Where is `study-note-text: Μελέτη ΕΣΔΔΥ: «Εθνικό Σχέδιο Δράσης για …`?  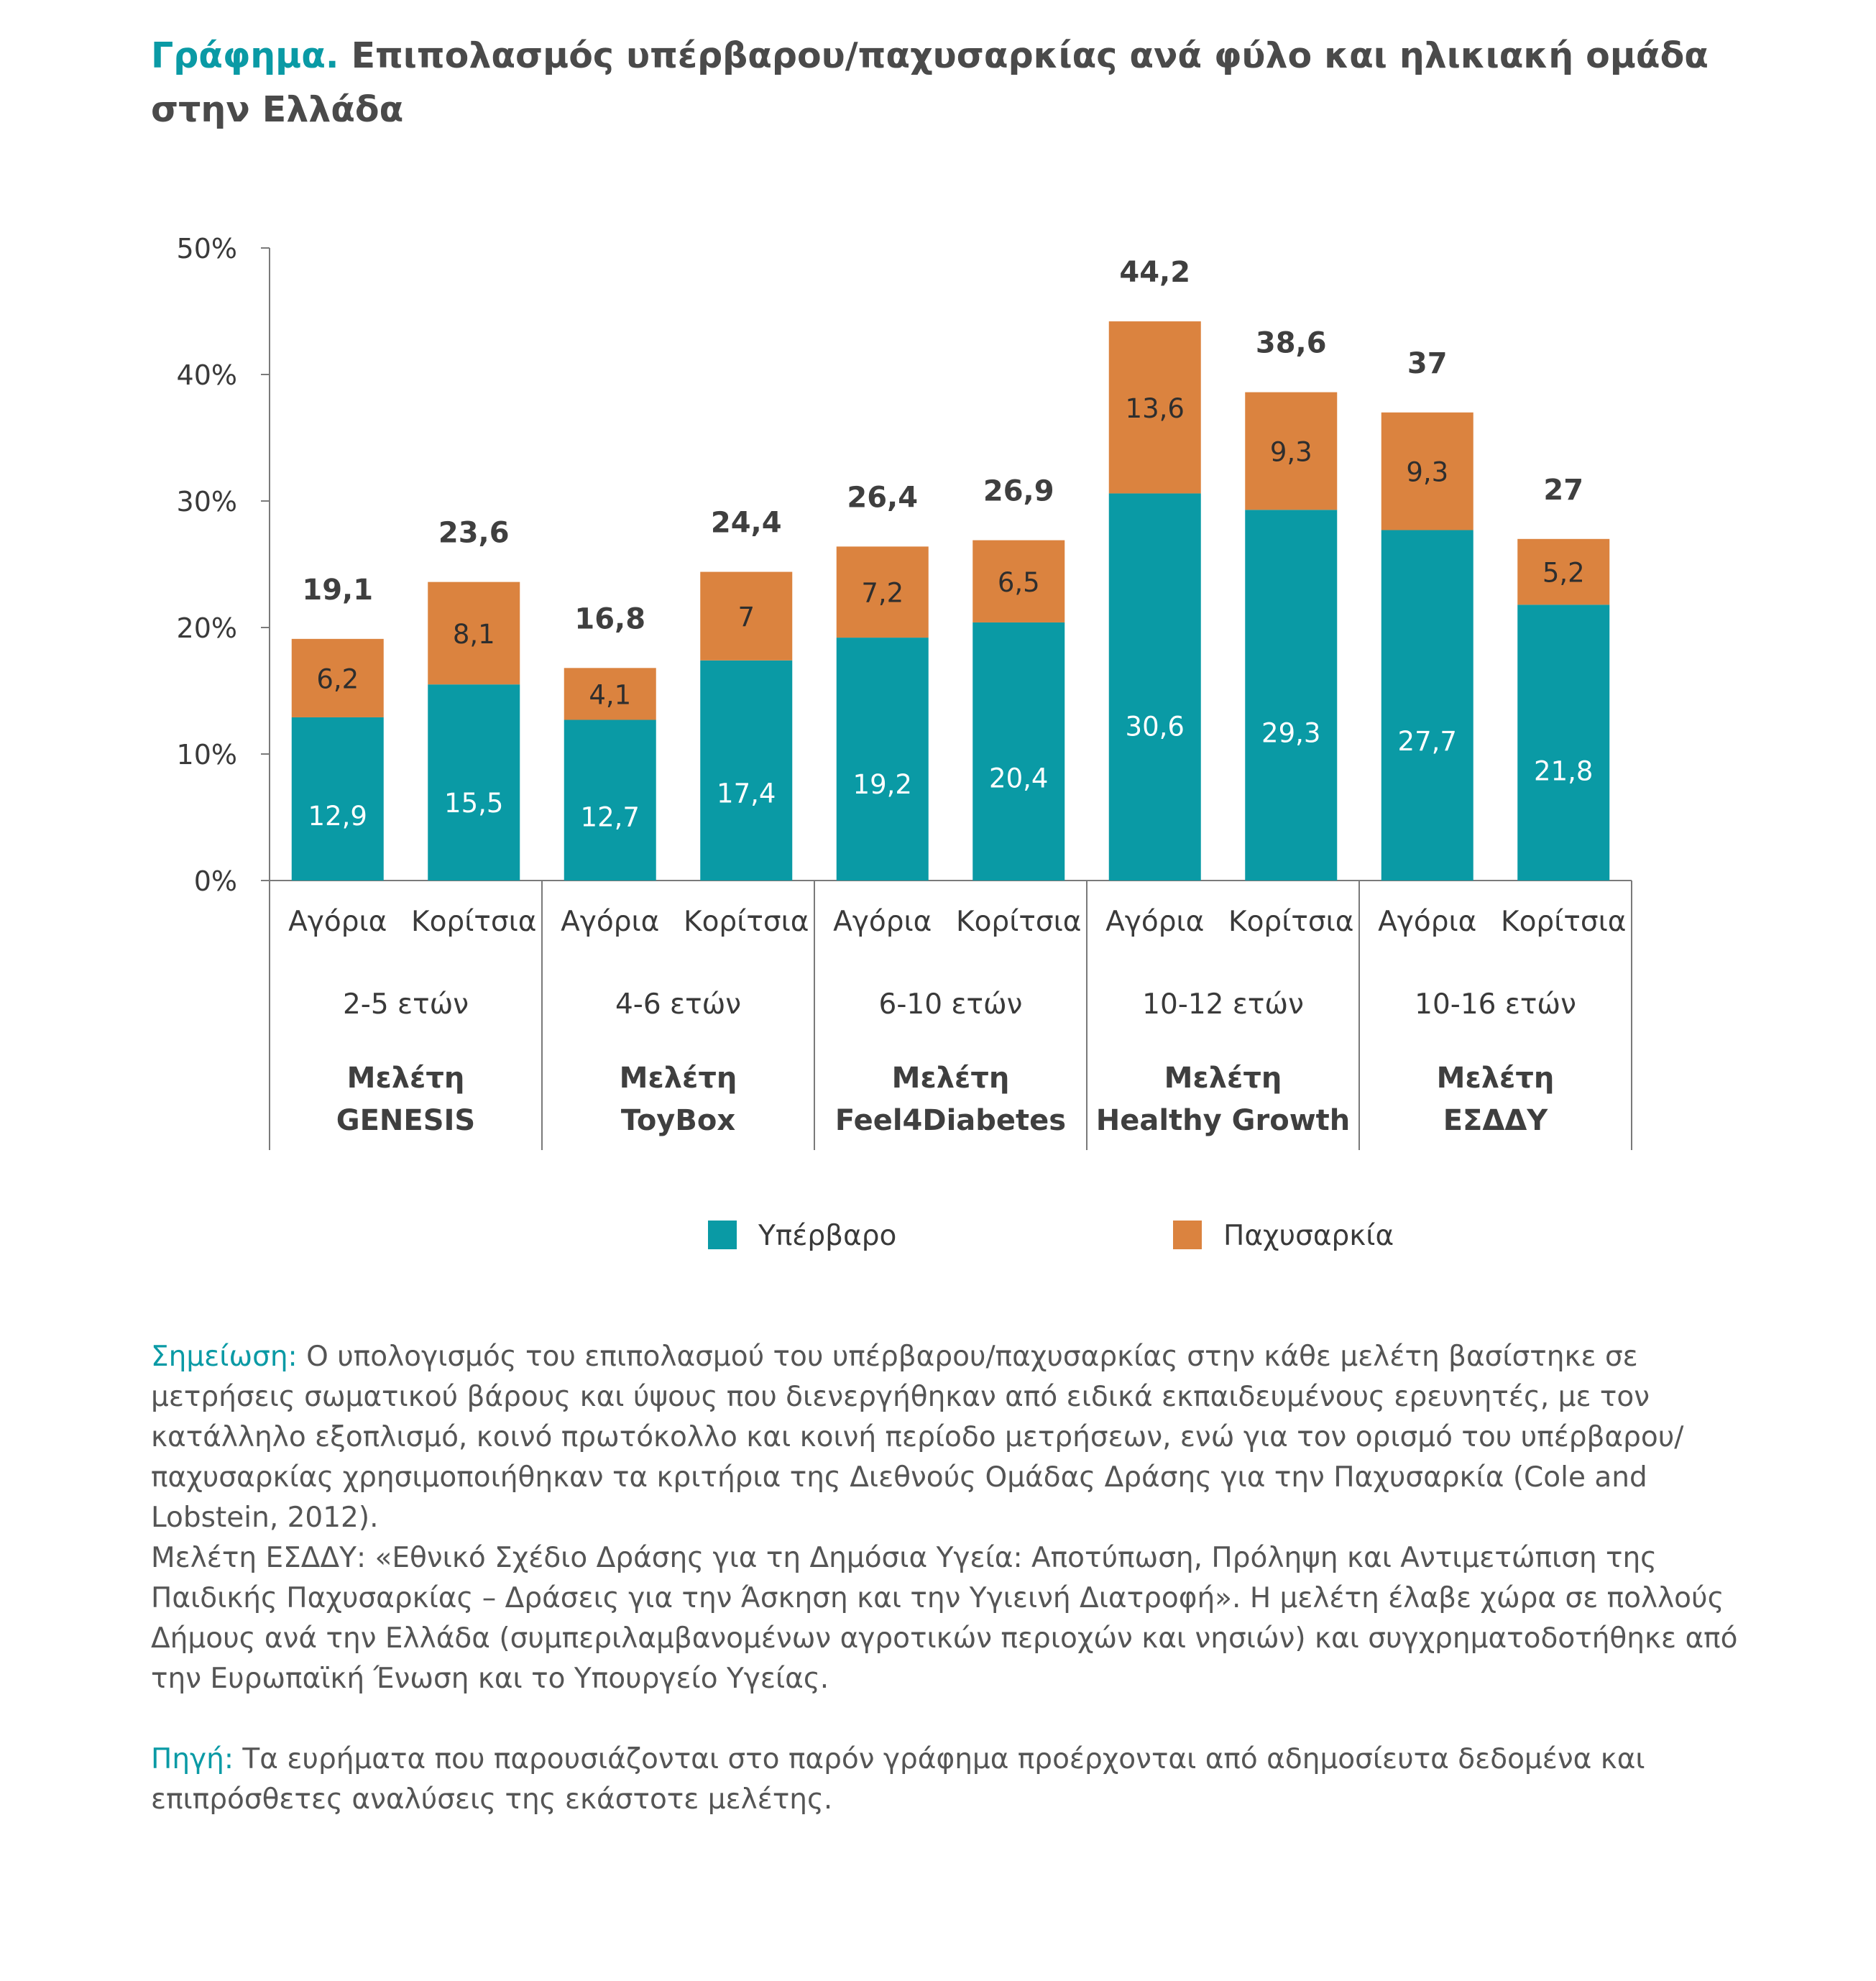 study-note-text: Μελέτη ΕΣΔΔΥ: «Εθνικό Σχέδιο Δράσης για … is located at coordinates (945, 1618).